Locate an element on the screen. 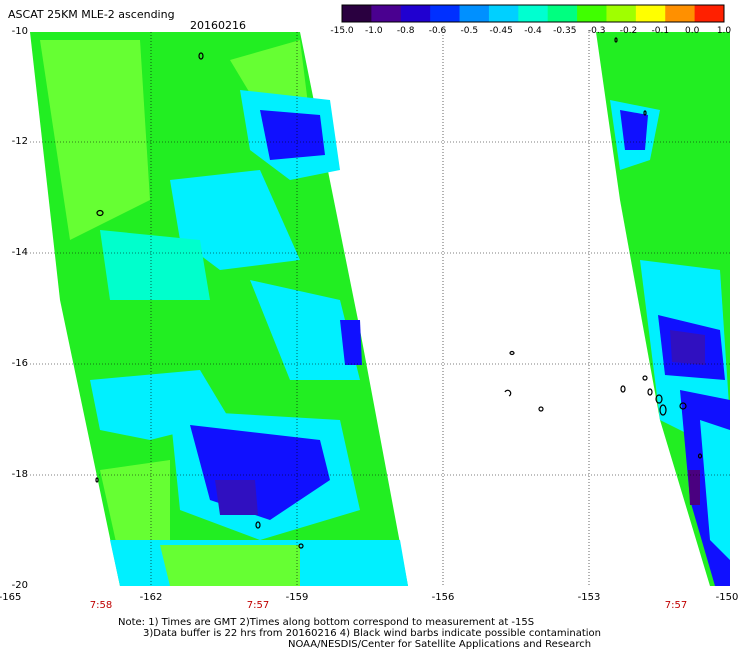 The image size is (740, 650). colorbar-tick-label: -0.8 is located at coordinates (405, 31).